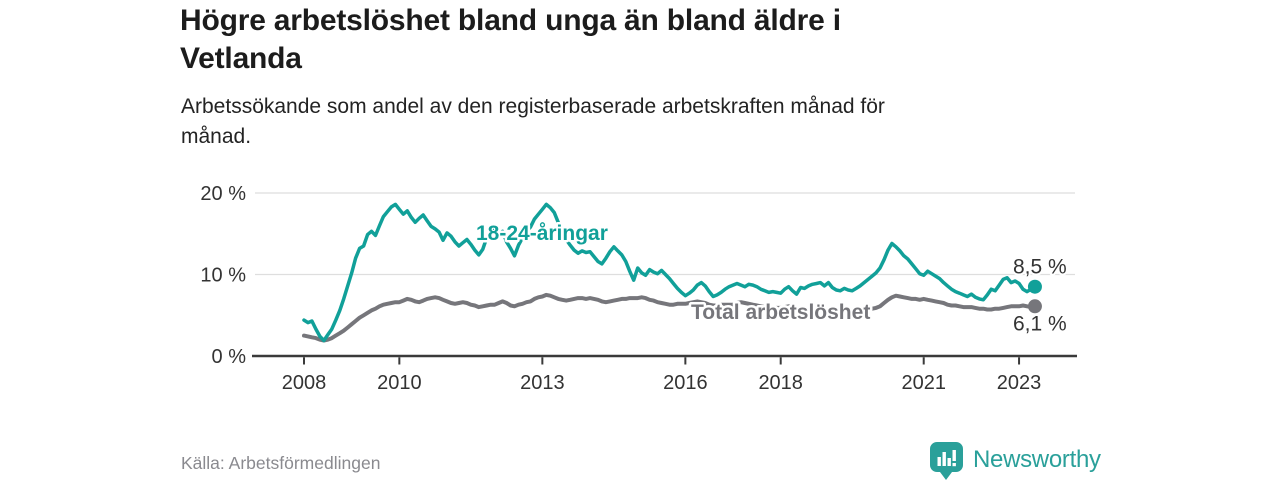 This screenshot has height=480, width=1280. I want to click on x-axis-tick-label: 2008, so click(304, 383).